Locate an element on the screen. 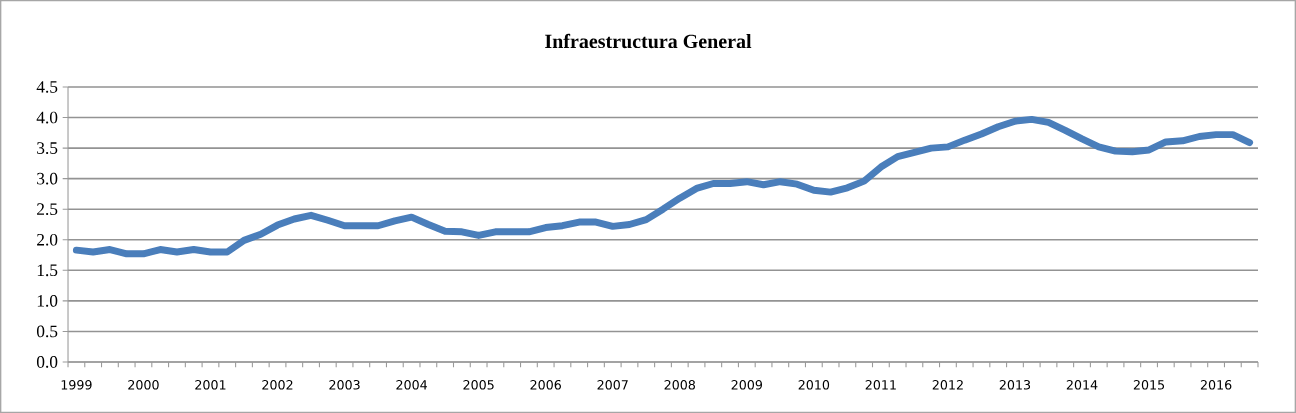 Image resolution: width=1296 pixels, height=413 pixels. x-tick-label: 2003 is located at coordinates (344, 385).